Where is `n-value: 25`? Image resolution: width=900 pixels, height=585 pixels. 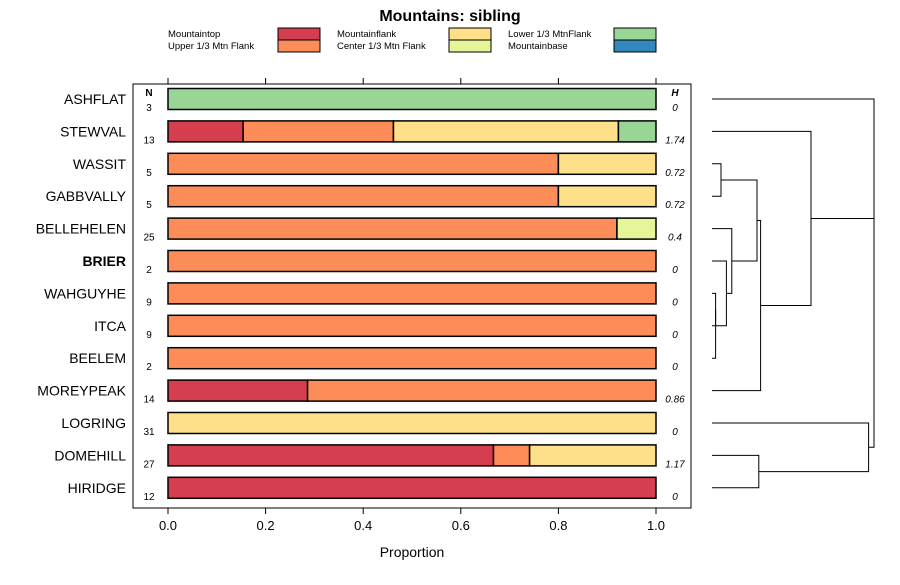 n-value: 25 is located at coordinates (149, 238).